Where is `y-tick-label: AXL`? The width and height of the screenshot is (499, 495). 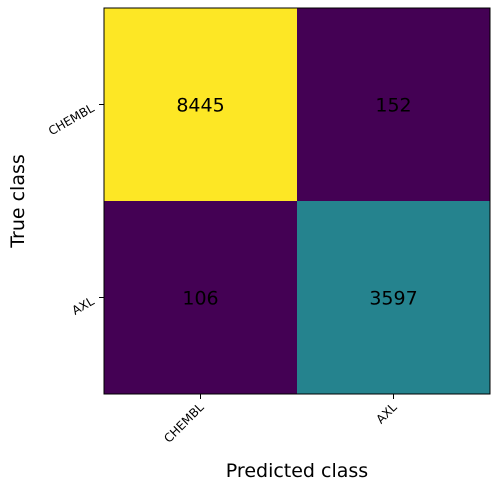 y-tick-label: AXL is located at coordinates (82, 306).